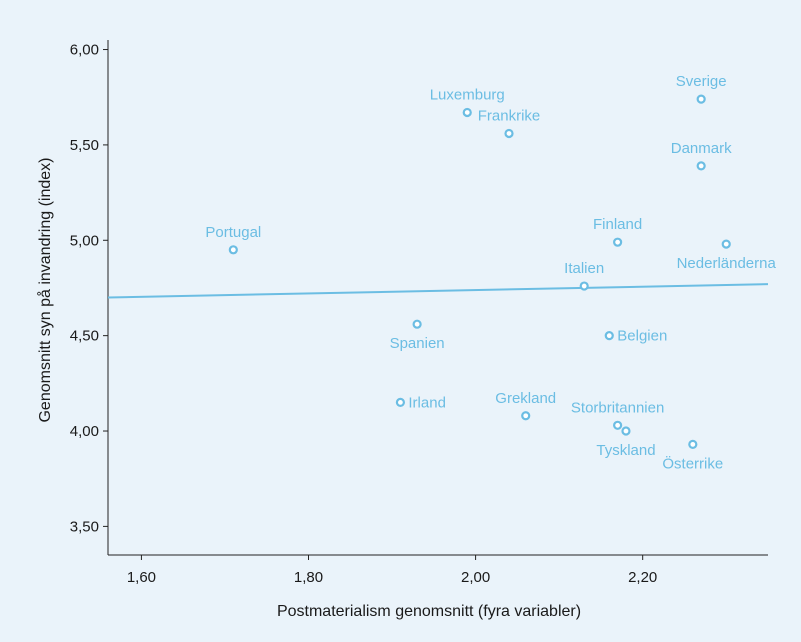  What do you see at coordinates (692, 463) in the screenshot?
I see `point-label: Österrike` at bounding box center [692, 463].